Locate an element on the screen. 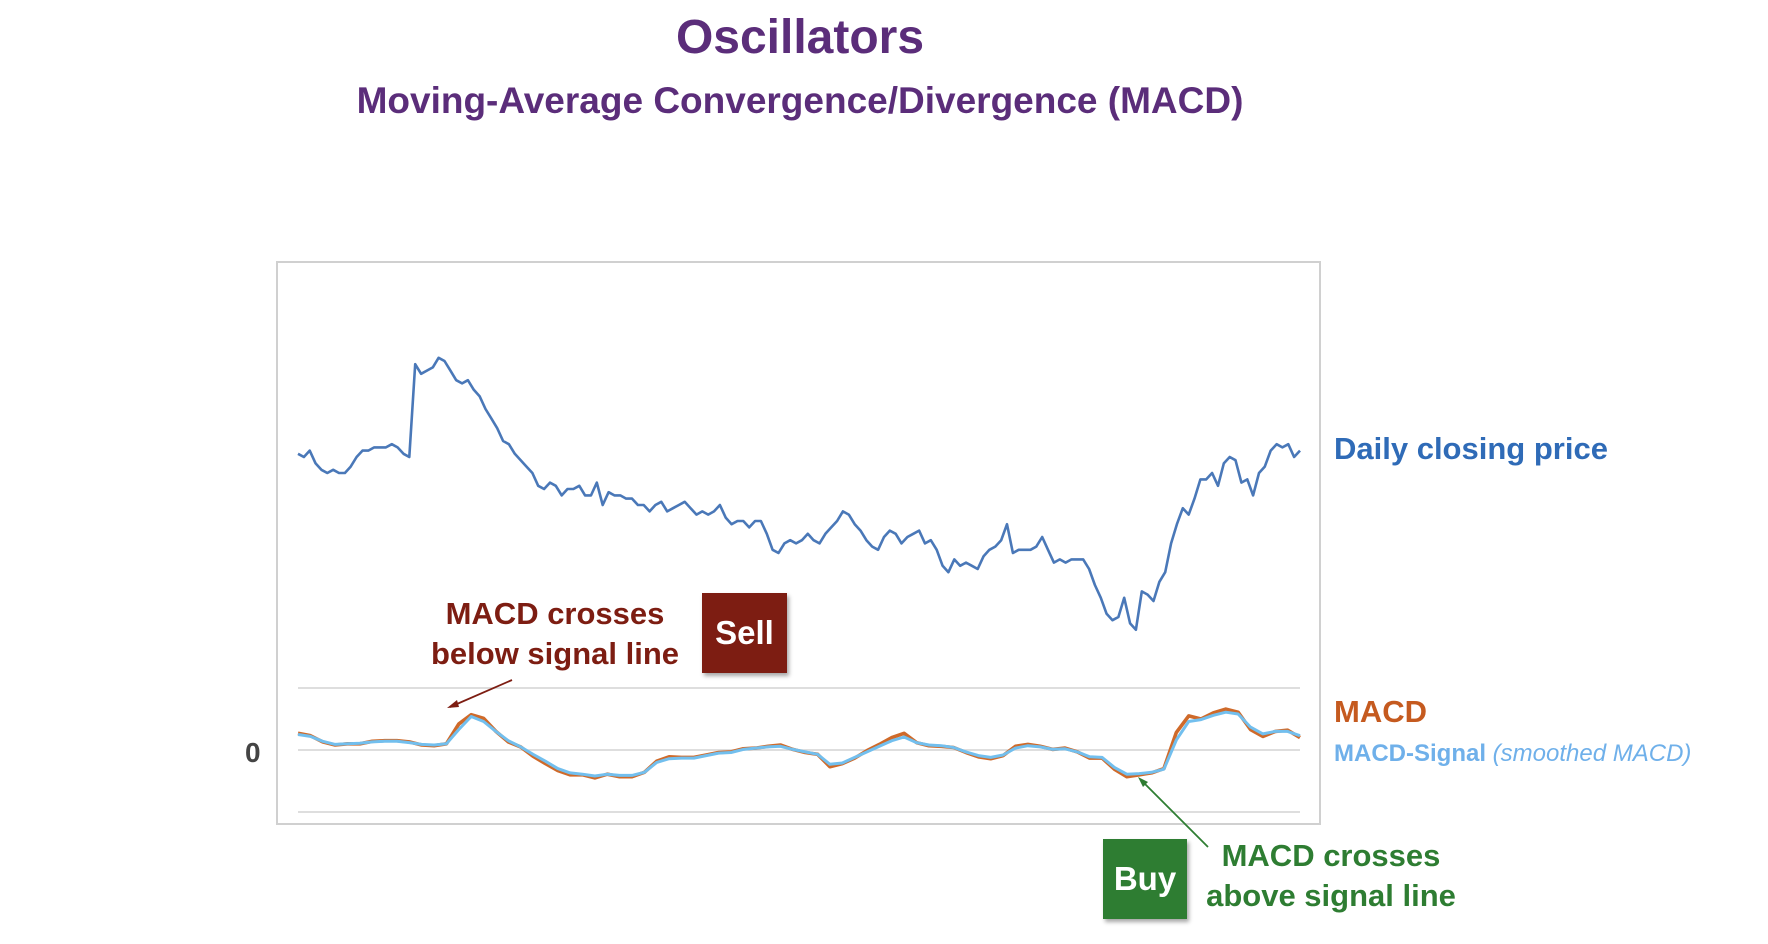 The image size is (1768, 944). signal-series-note: (smoothed MACD) is located at coordinates (1592, 753).